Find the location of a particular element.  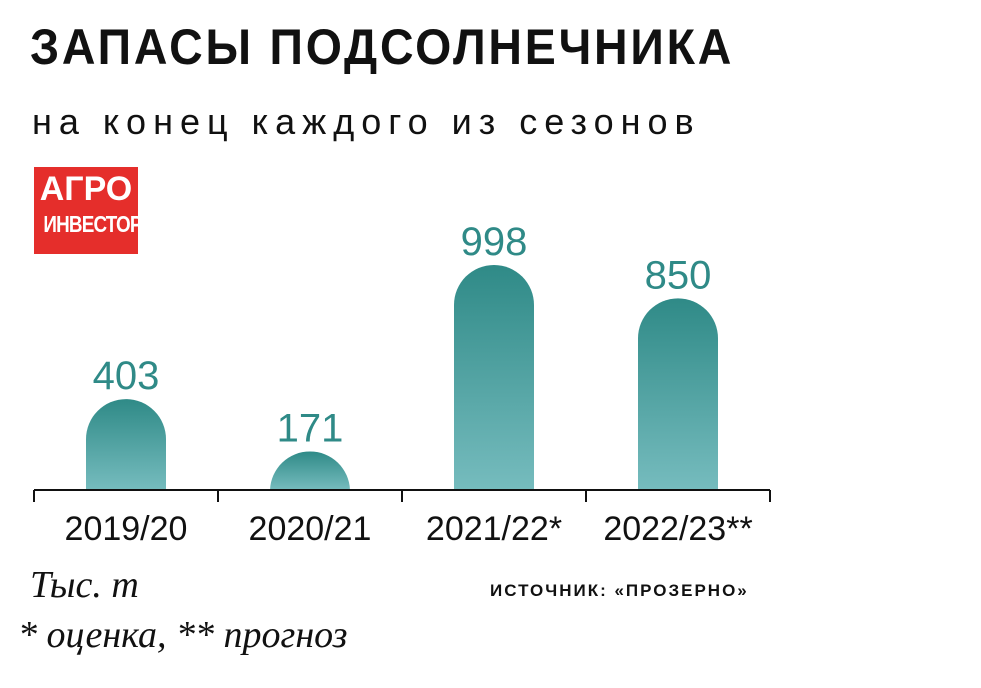

bar-value-label: 850 is located at coordinates (678, 275).